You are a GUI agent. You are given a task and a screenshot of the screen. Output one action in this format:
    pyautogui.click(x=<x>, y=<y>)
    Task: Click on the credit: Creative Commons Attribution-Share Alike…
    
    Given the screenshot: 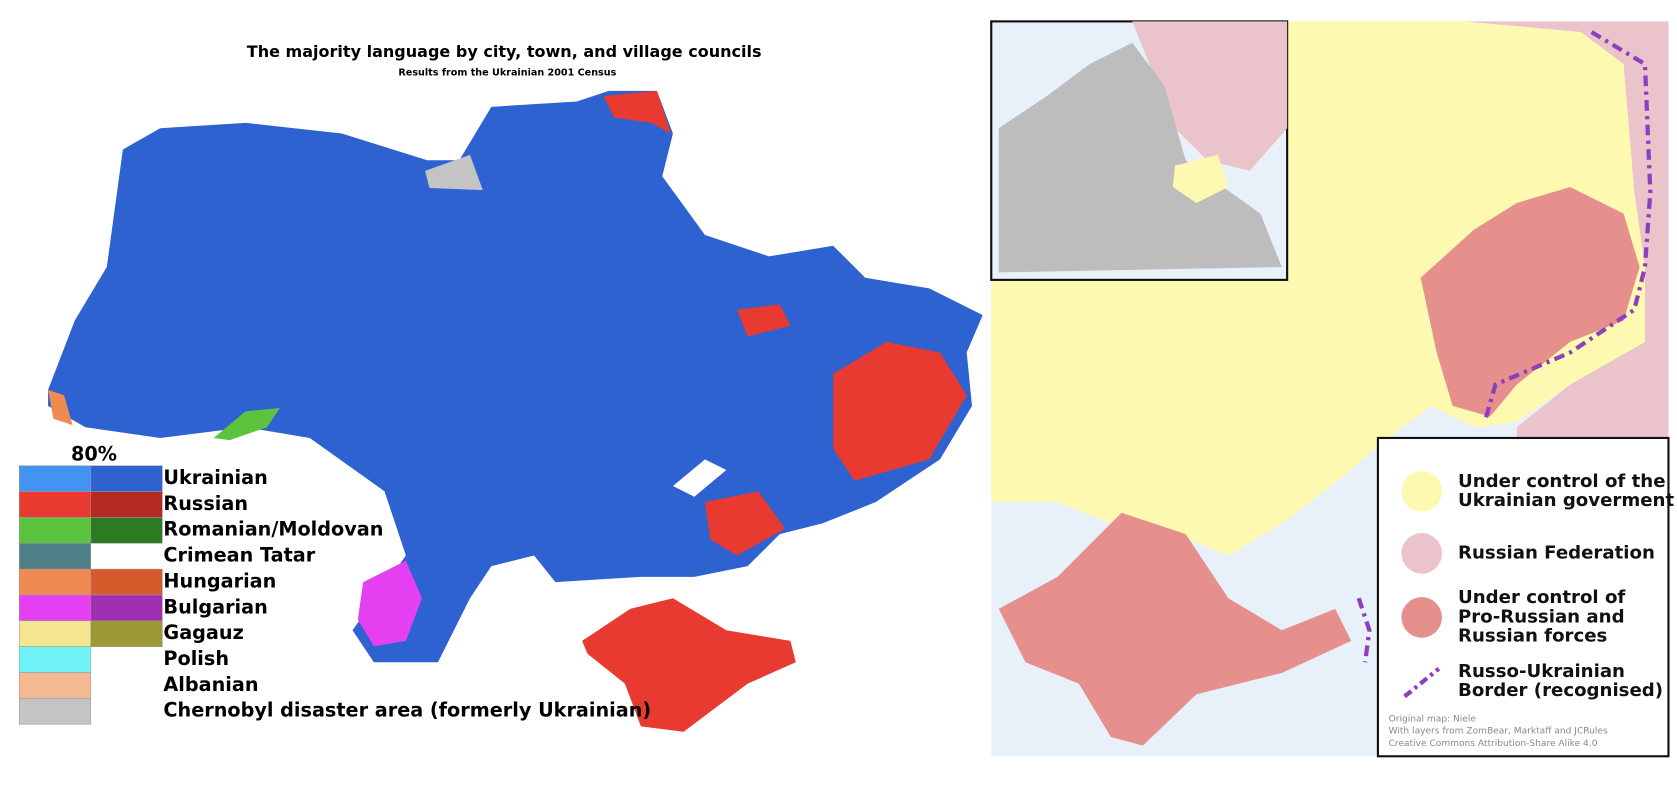 What is the action you would take?
    pyautogui.click(x=1493, y=744)
    